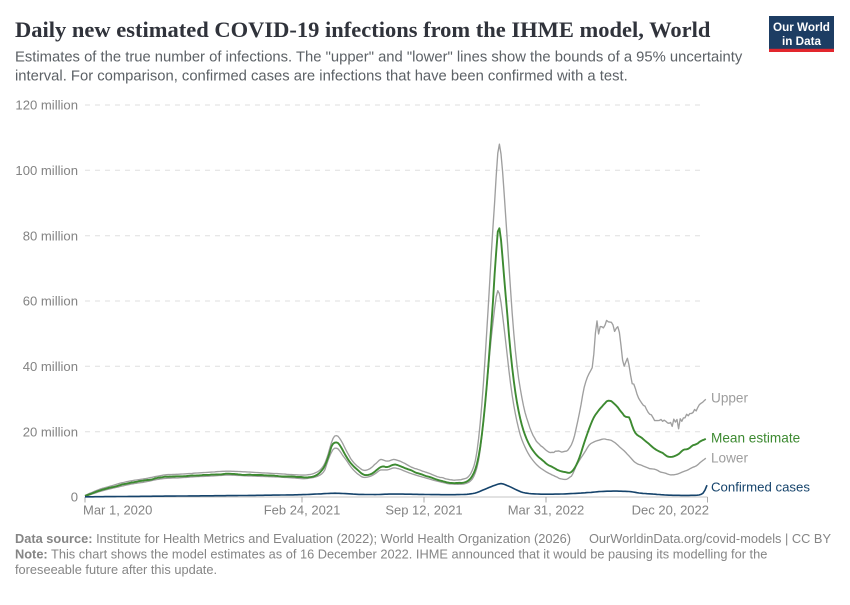 The height and width of the screenshot is (605, 850). What do you see at coordinates (670, 510) in the screenshot?
I see `svg-text: Dec 20, 2022` at bounding box center [670, 510].